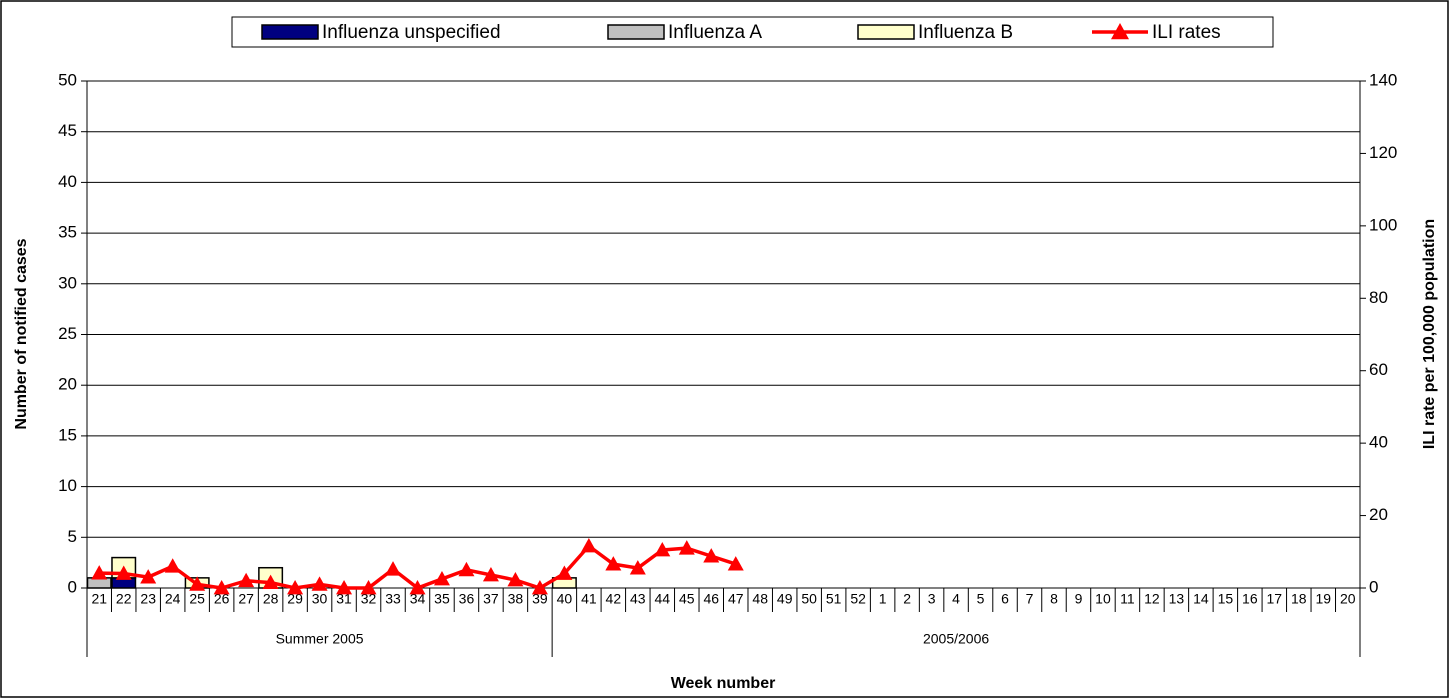 The image size is (1450, 699). What do you see at coordinates (907, 599) in the screenshot?
I see `x-tick-label: 2` at bounding box center [907, 599].